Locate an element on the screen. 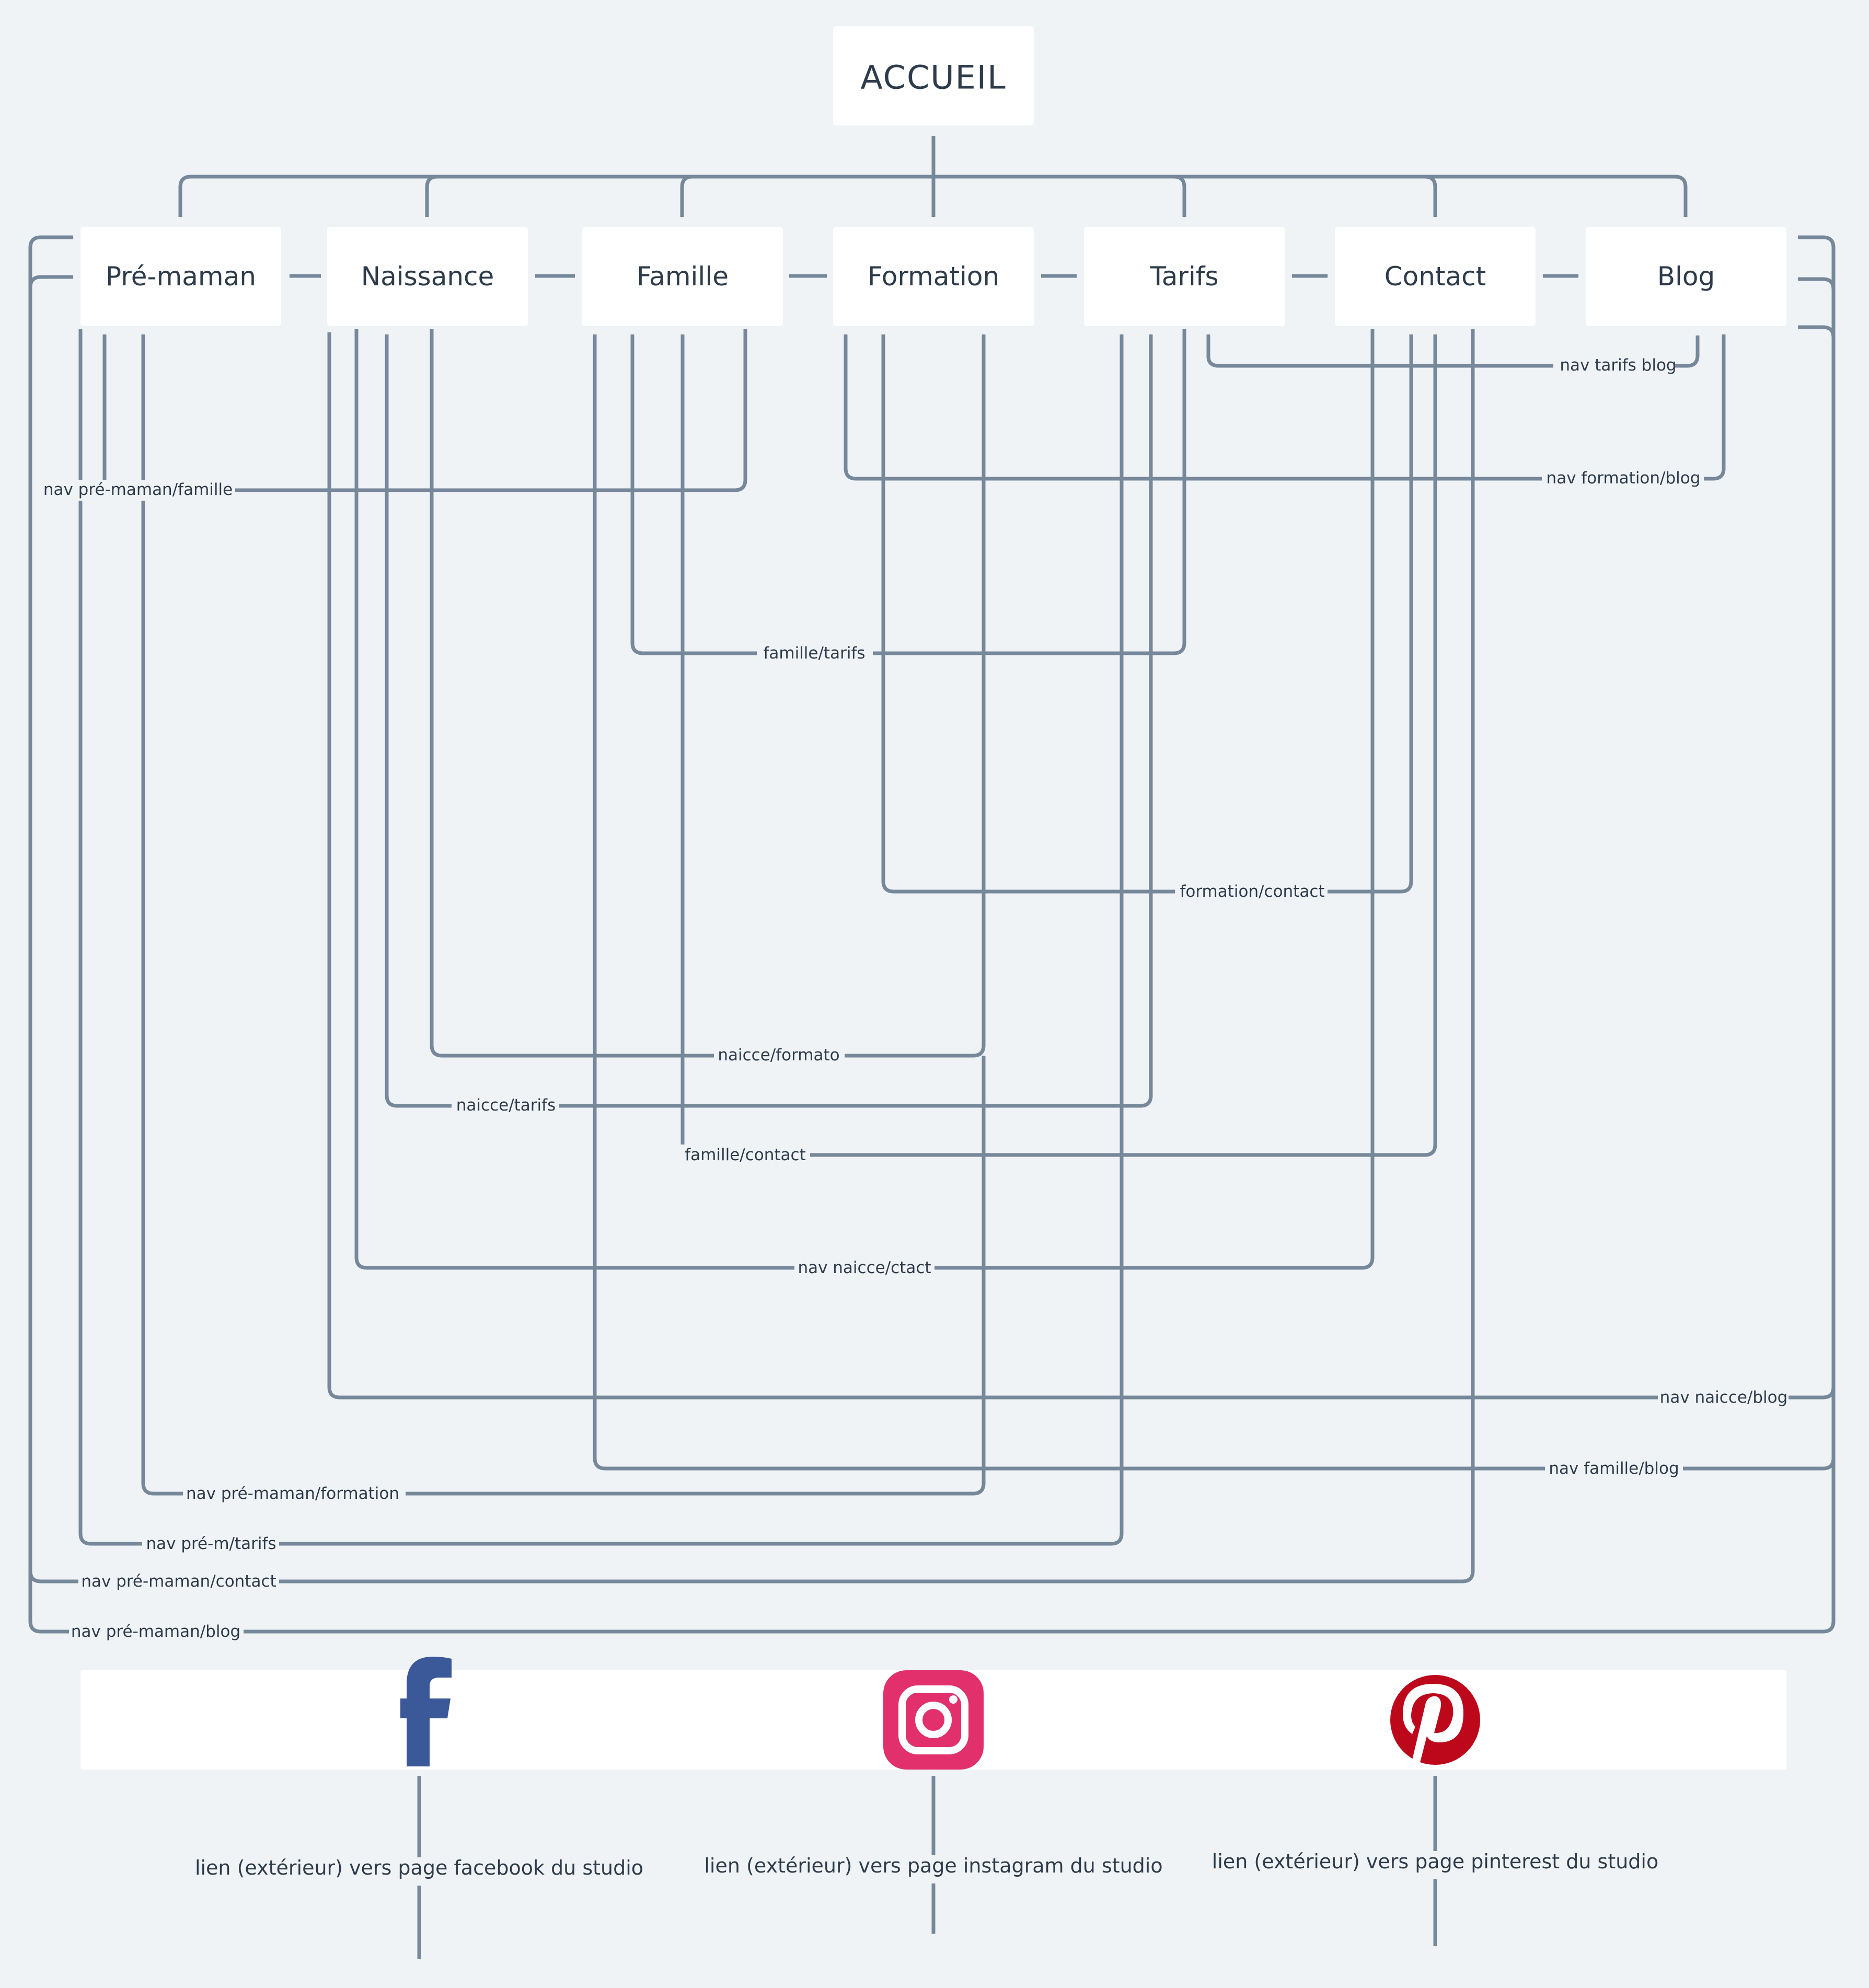 This screenshot has height=1988, width=1869. page-node-label: Pré-maman is located at coordinates (181, 276).